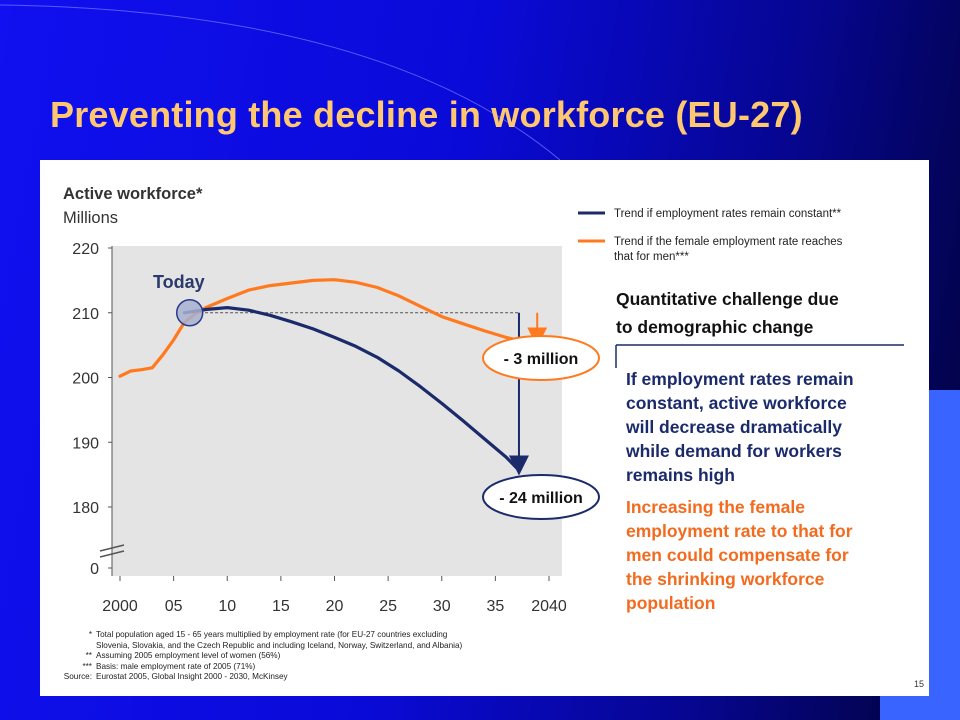 The height and width of the screenshot is (720, 960). I want to click on gap-small-callout, so click(541, 358).